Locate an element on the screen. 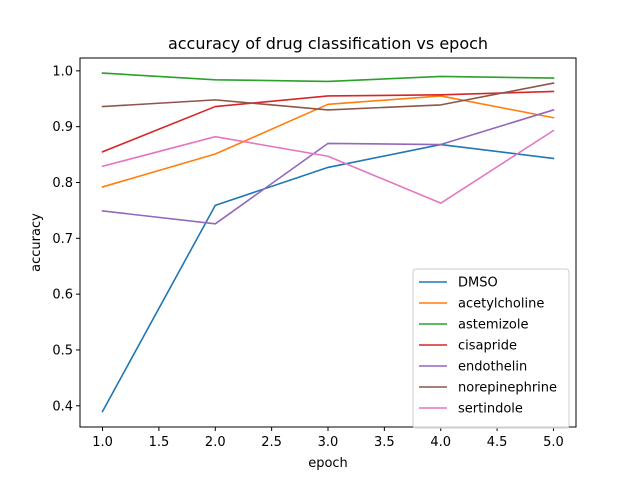 This screenshot has width=640, height=480. y-tick-label: 0.9 is located at coordinates (62, 127).